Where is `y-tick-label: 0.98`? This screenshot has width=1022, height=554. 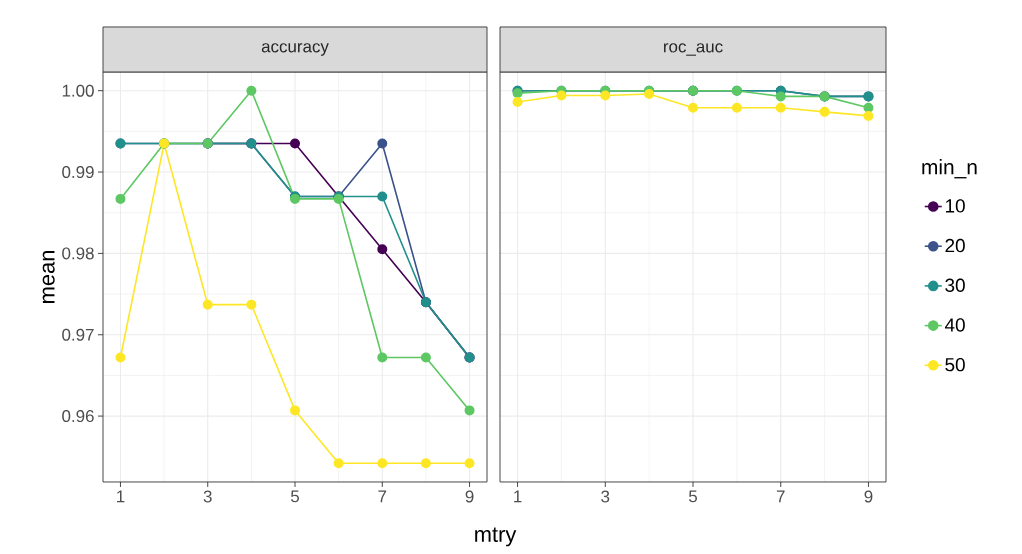 y-tick-label: 0.98 is located at coordinates (78, 253).